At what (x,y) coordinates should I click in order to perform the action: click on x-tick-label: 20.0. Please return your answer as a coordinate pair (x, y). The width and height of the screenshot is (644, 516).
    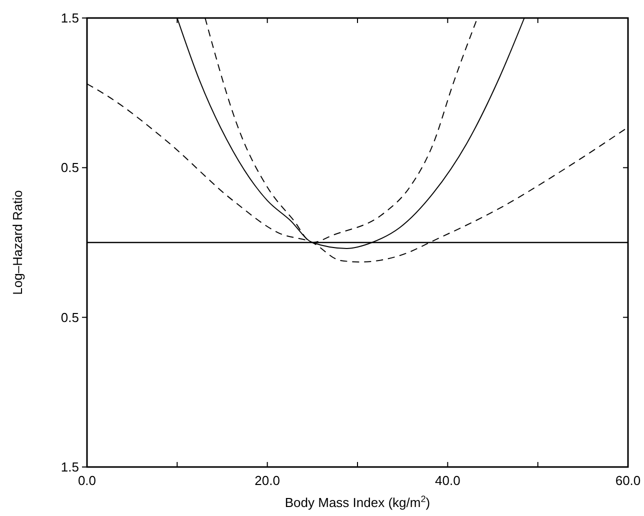
    Looking at the image, I should click on (267, 480).